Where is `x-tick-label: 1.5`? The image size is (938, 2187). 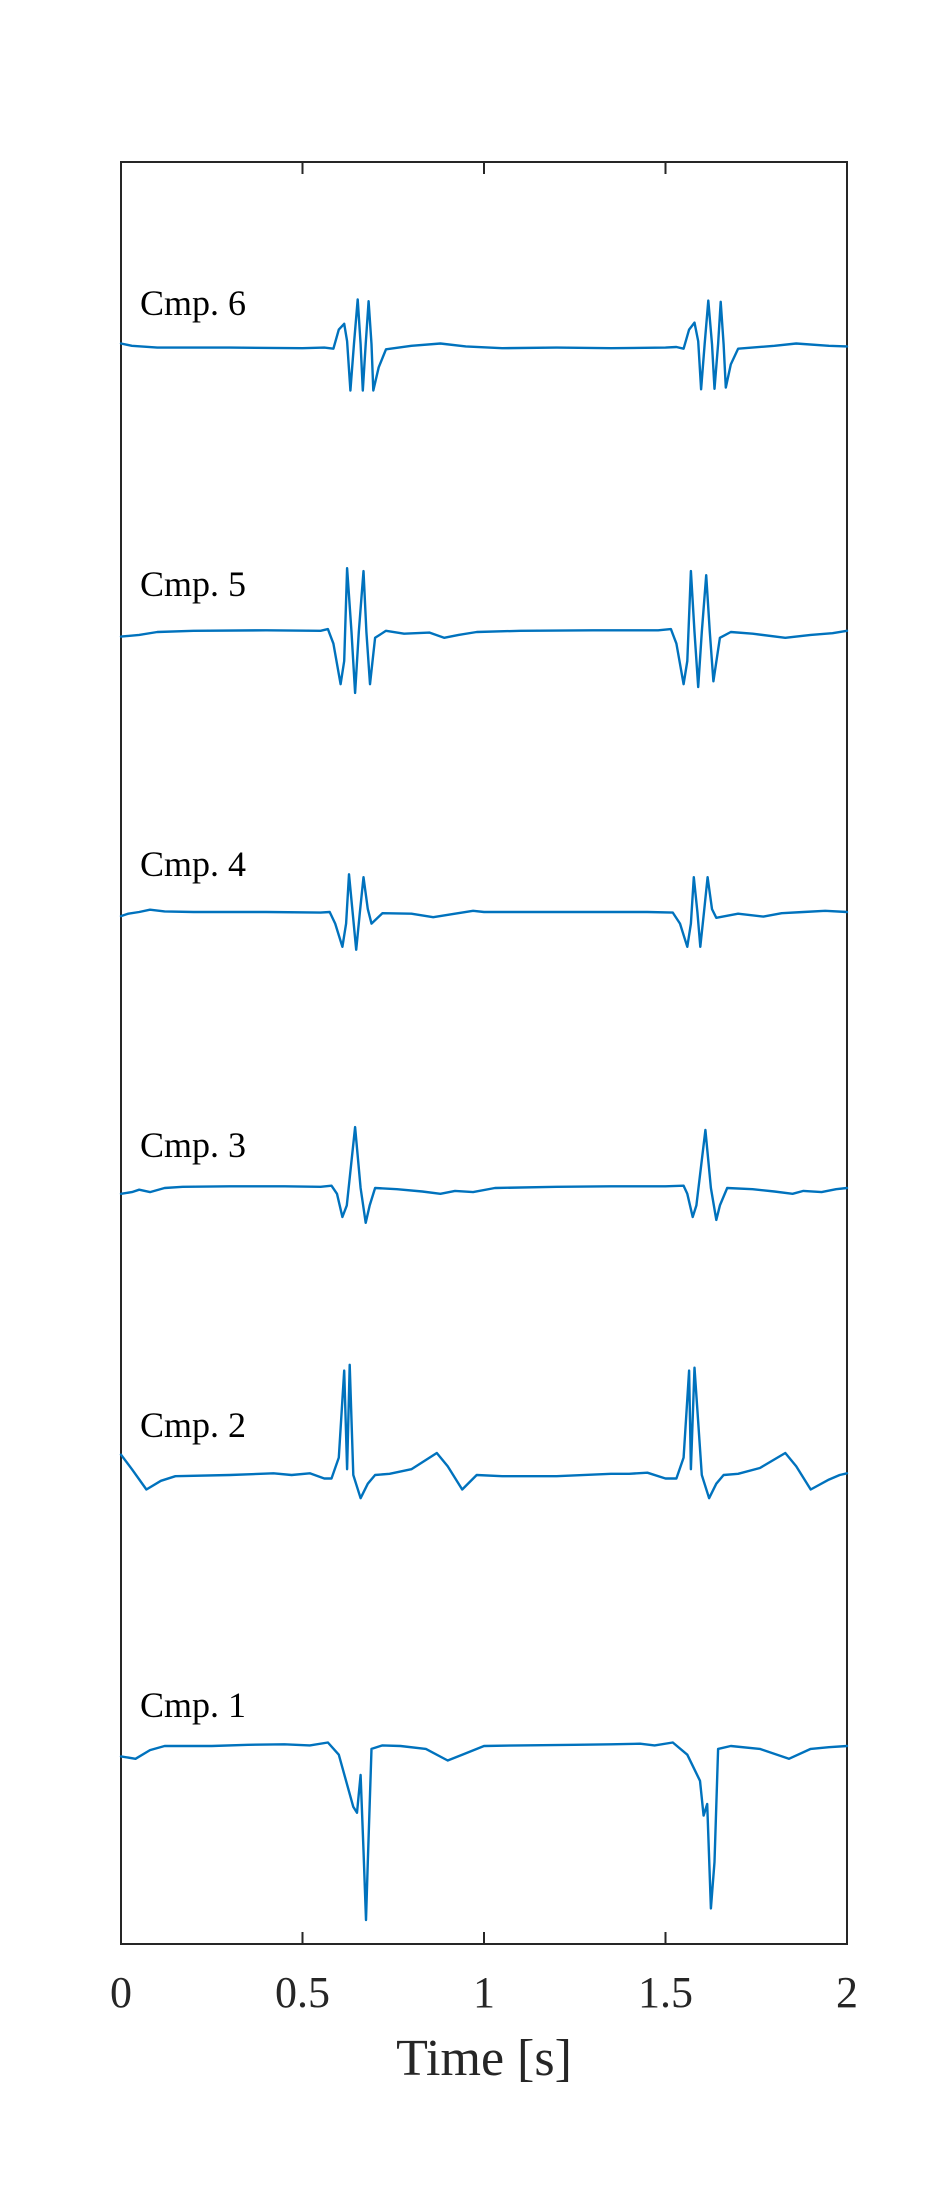
x-tick-label: 1.5 is located at coordinates (665, 1992).